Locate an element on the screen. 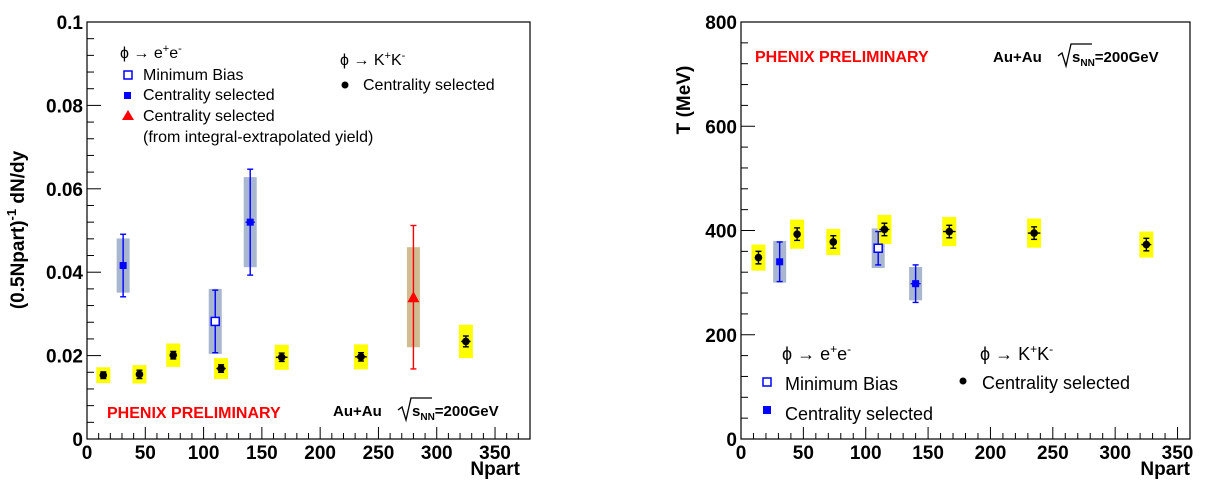 The width and height of the screenshot is (1210, 485). left-x-tick-label: 150 is located at coordinates (262, 453).